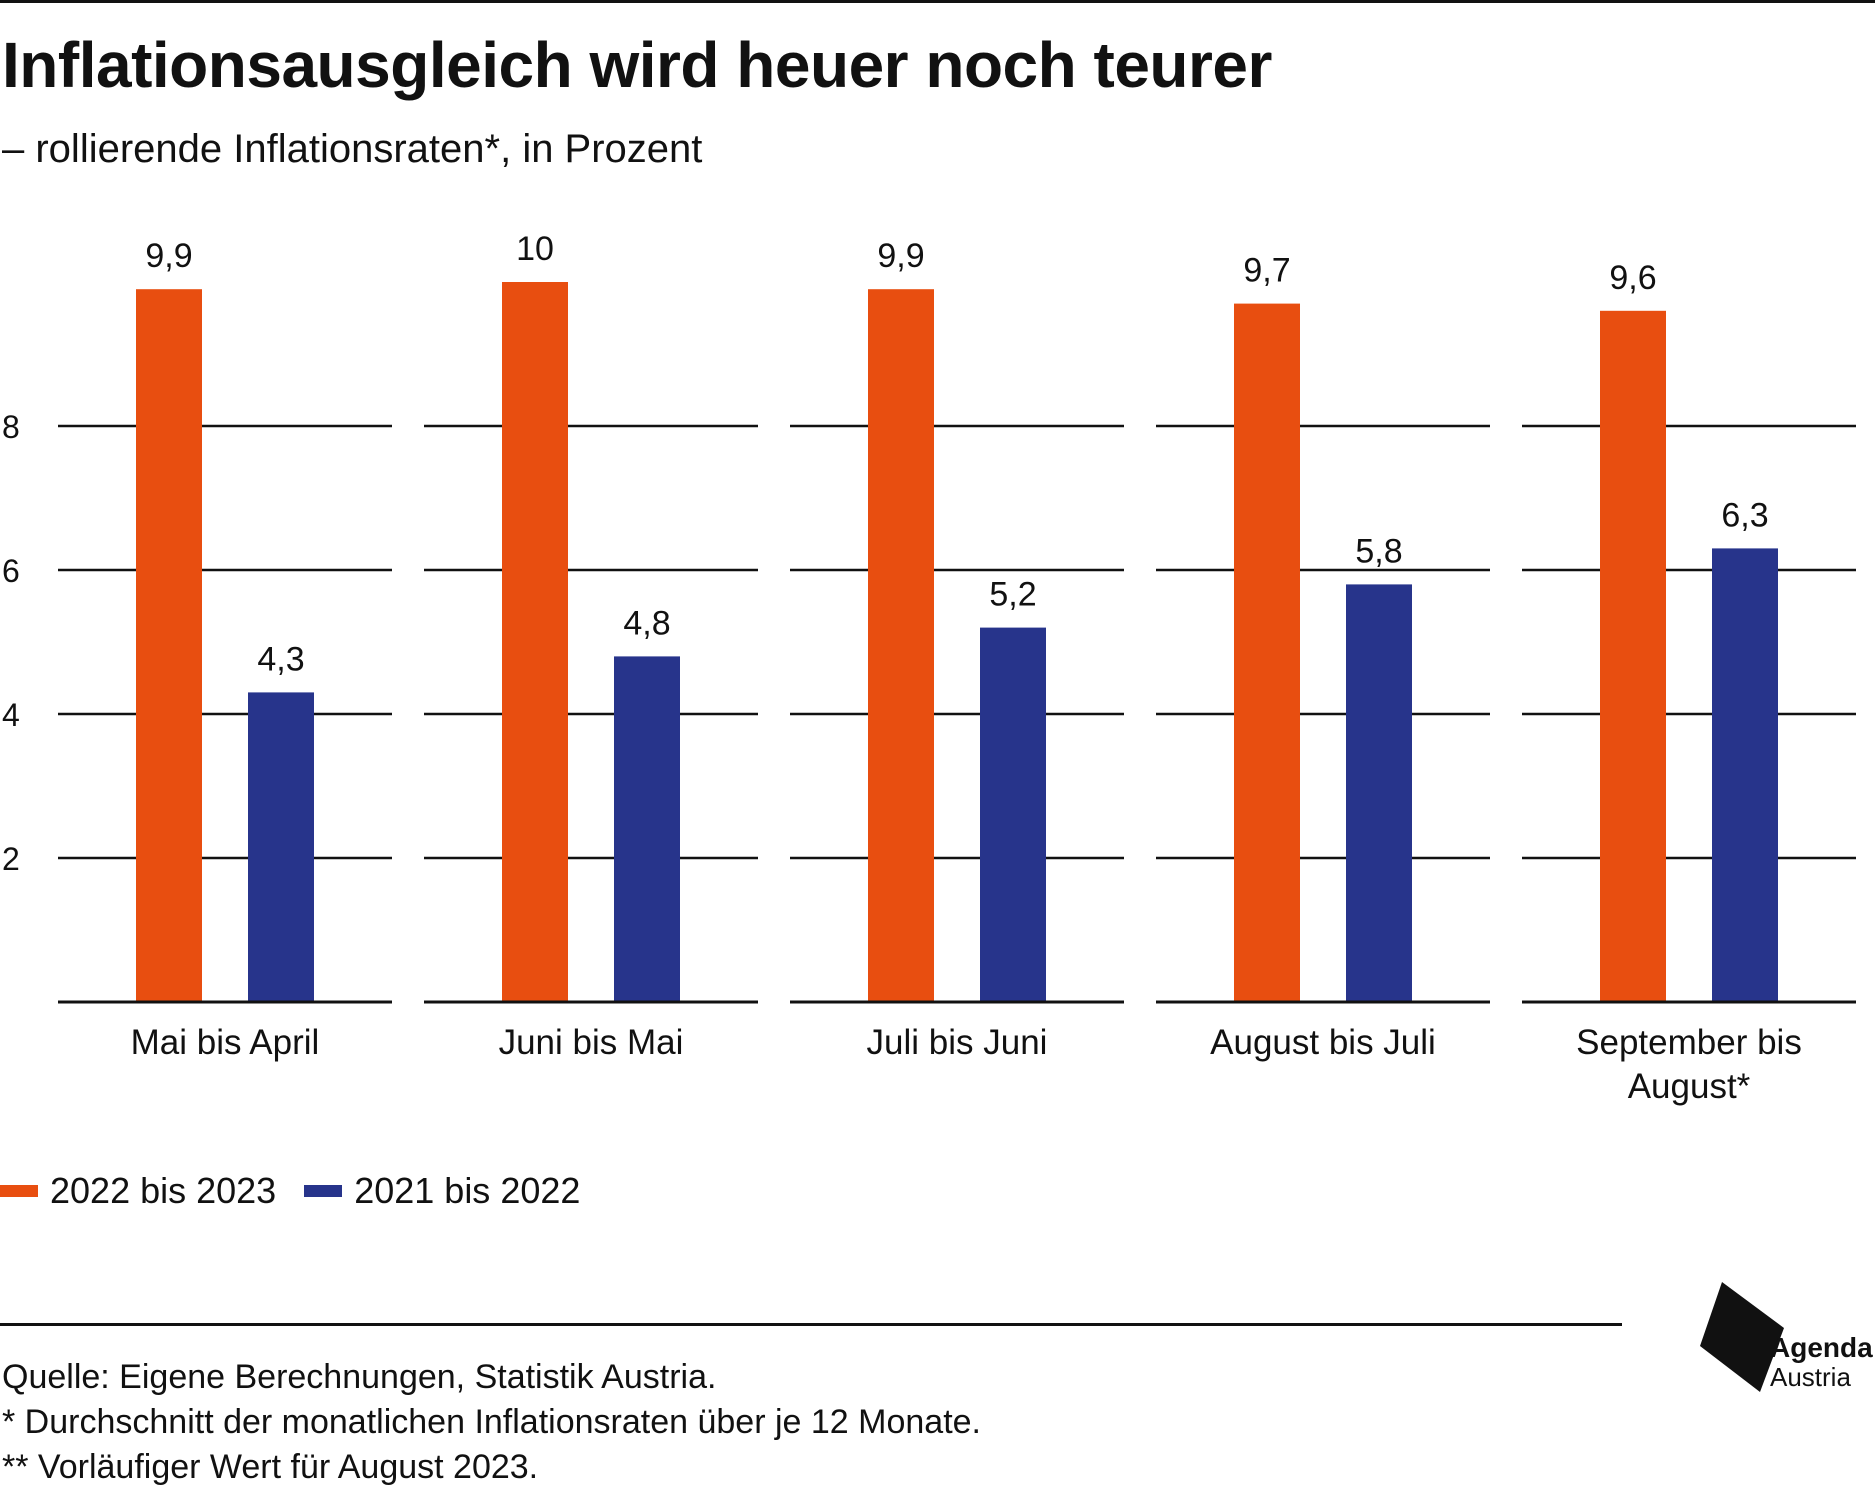 This screenshot has width=1875, height=1490. I want to click on legend-label-2022-2023: 2022 bis 2023, so click(163, 1190).